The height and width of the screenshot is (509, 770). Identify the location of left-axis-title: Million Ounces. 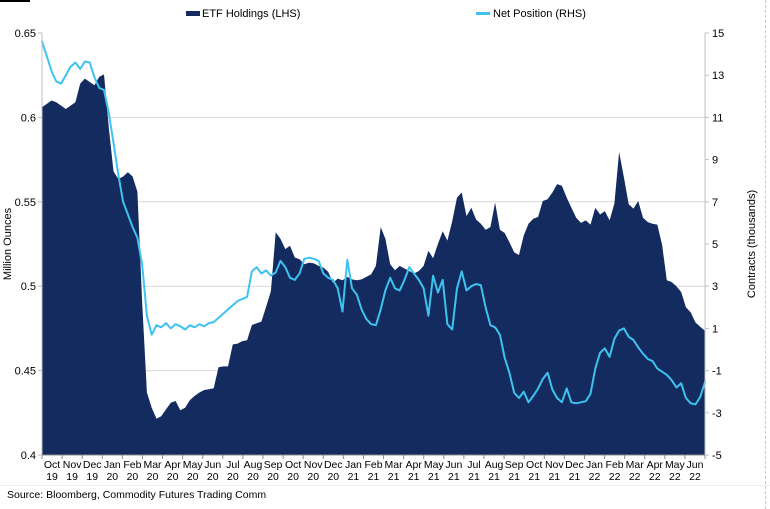
(8, 243).